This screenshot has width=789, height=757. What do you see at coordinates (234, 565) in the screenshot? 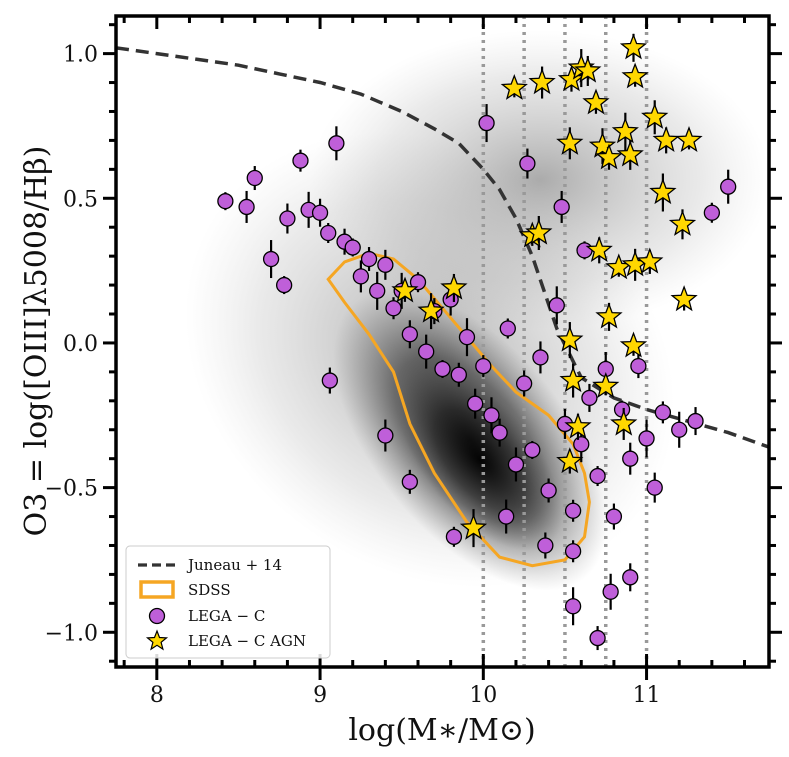
I see `legend-juneau-label: Juneau + 14` at bounding box center [234, 565].